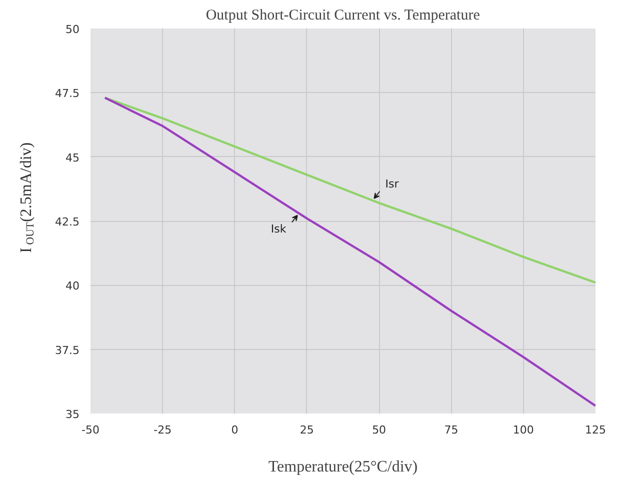  What do you see at coordinates (307, 430) in the screenshot?
I see `x-tick-label: 25` at bounding box center [307, 430].